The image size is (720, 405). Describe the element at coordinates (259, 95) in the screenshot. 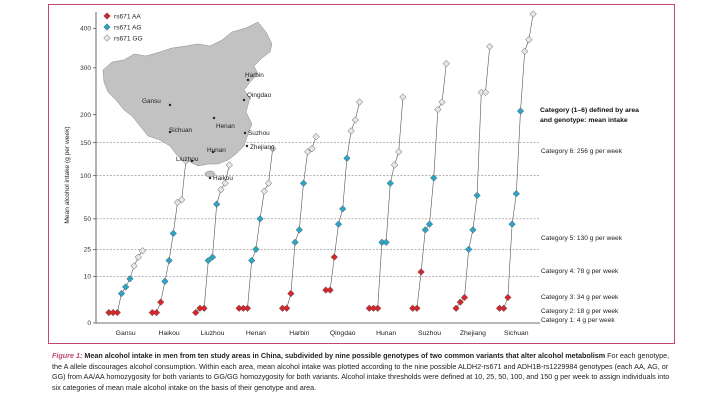

I see `city-label: Qingdao` at that location.